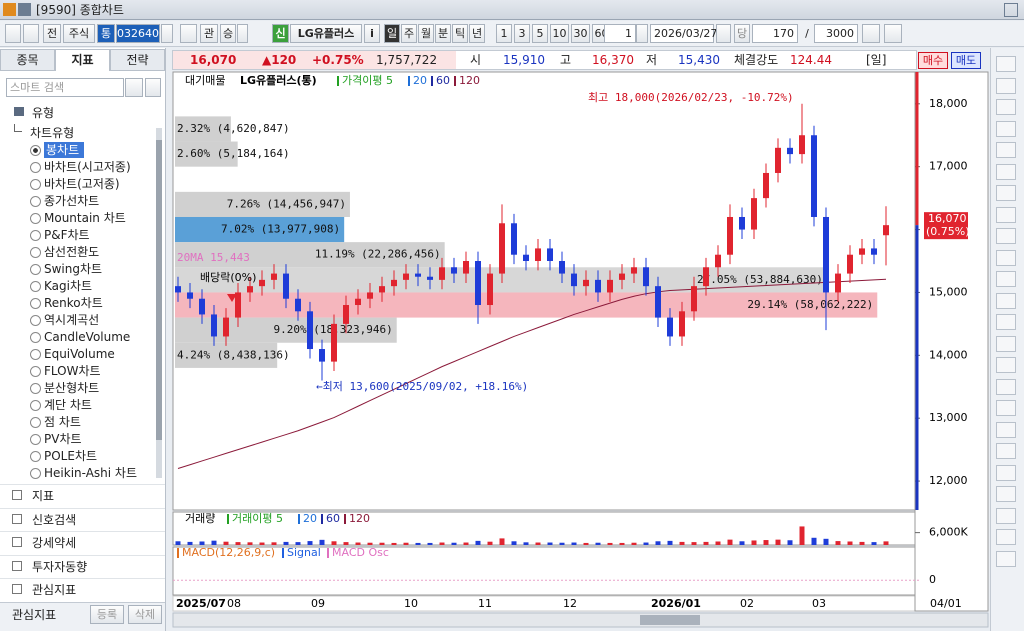  What do you see at coordinates (775, 33) in the screenshot?
I see `count-input: 170` at bounding box center [775, 33].